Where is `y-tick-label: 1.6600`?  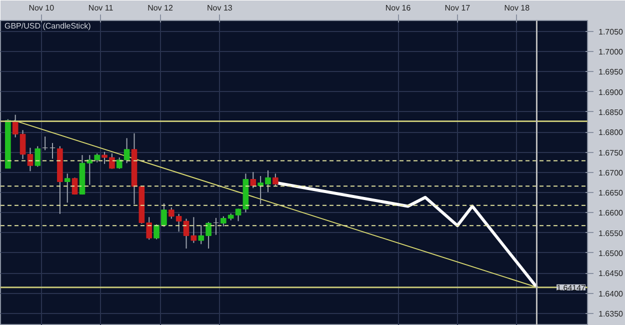
y-tick-label: 1.6600 is located at coordinates (611, 213).